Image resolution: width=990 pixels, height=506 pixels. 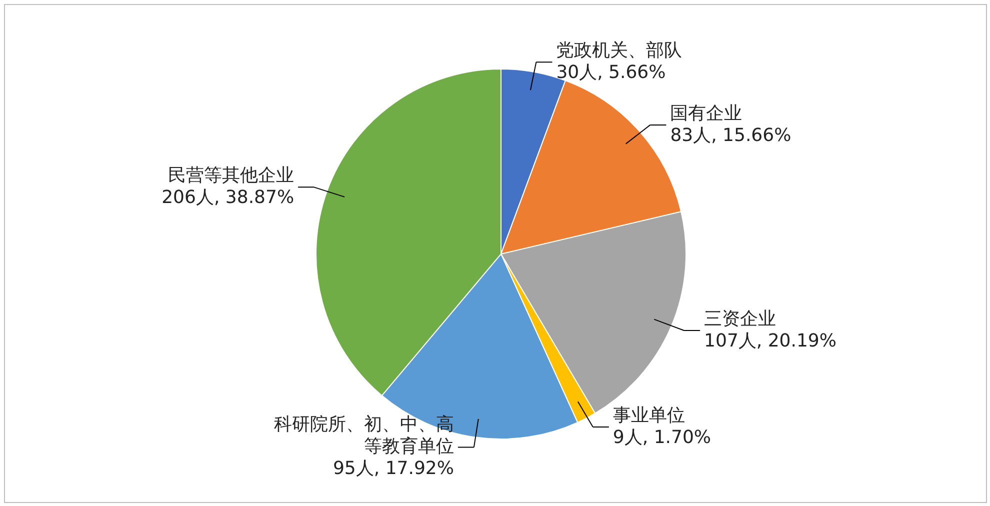 What do you see at coordinates (364, 436) in the screenshot?
I see `slice-label: 科研院所、初、中、高等教育单位` at bounding box center [364, 436].